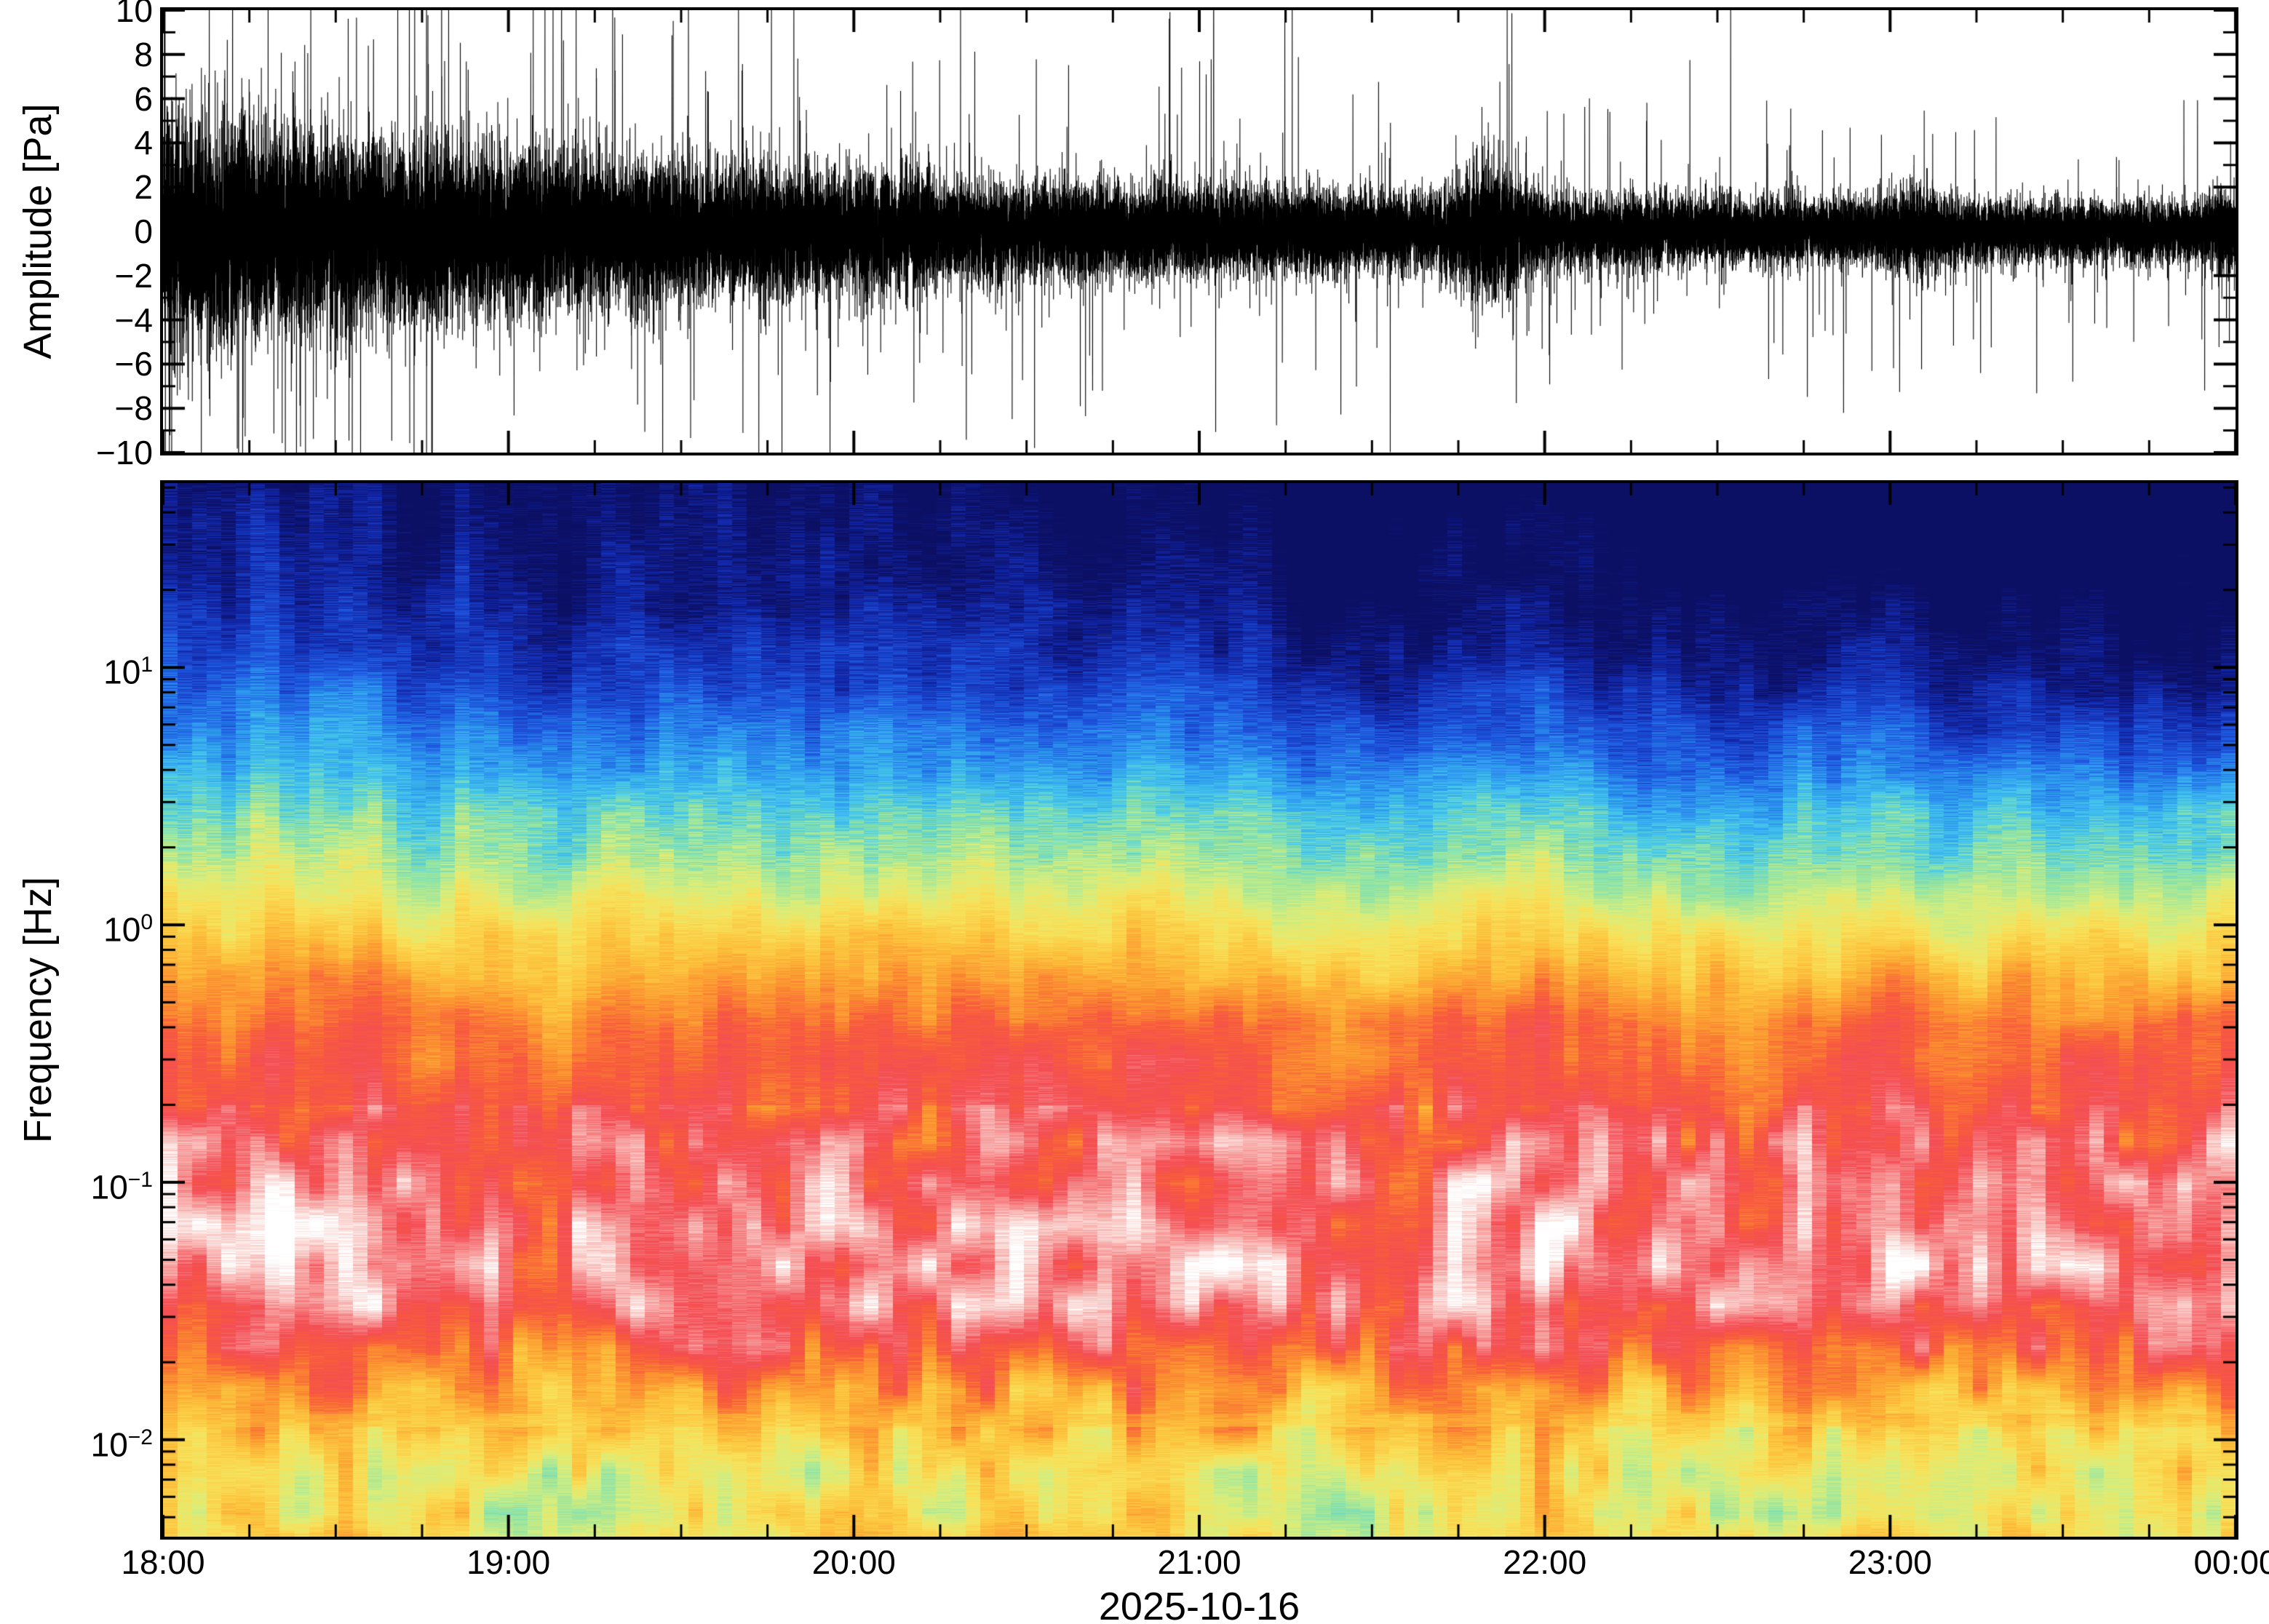 The width and height of the screenshot is (2269, 1624). Describe the element at coordinates (122, 1444) in the screenshot. I see `frequency-tick-label: 10⁻²` at that location.